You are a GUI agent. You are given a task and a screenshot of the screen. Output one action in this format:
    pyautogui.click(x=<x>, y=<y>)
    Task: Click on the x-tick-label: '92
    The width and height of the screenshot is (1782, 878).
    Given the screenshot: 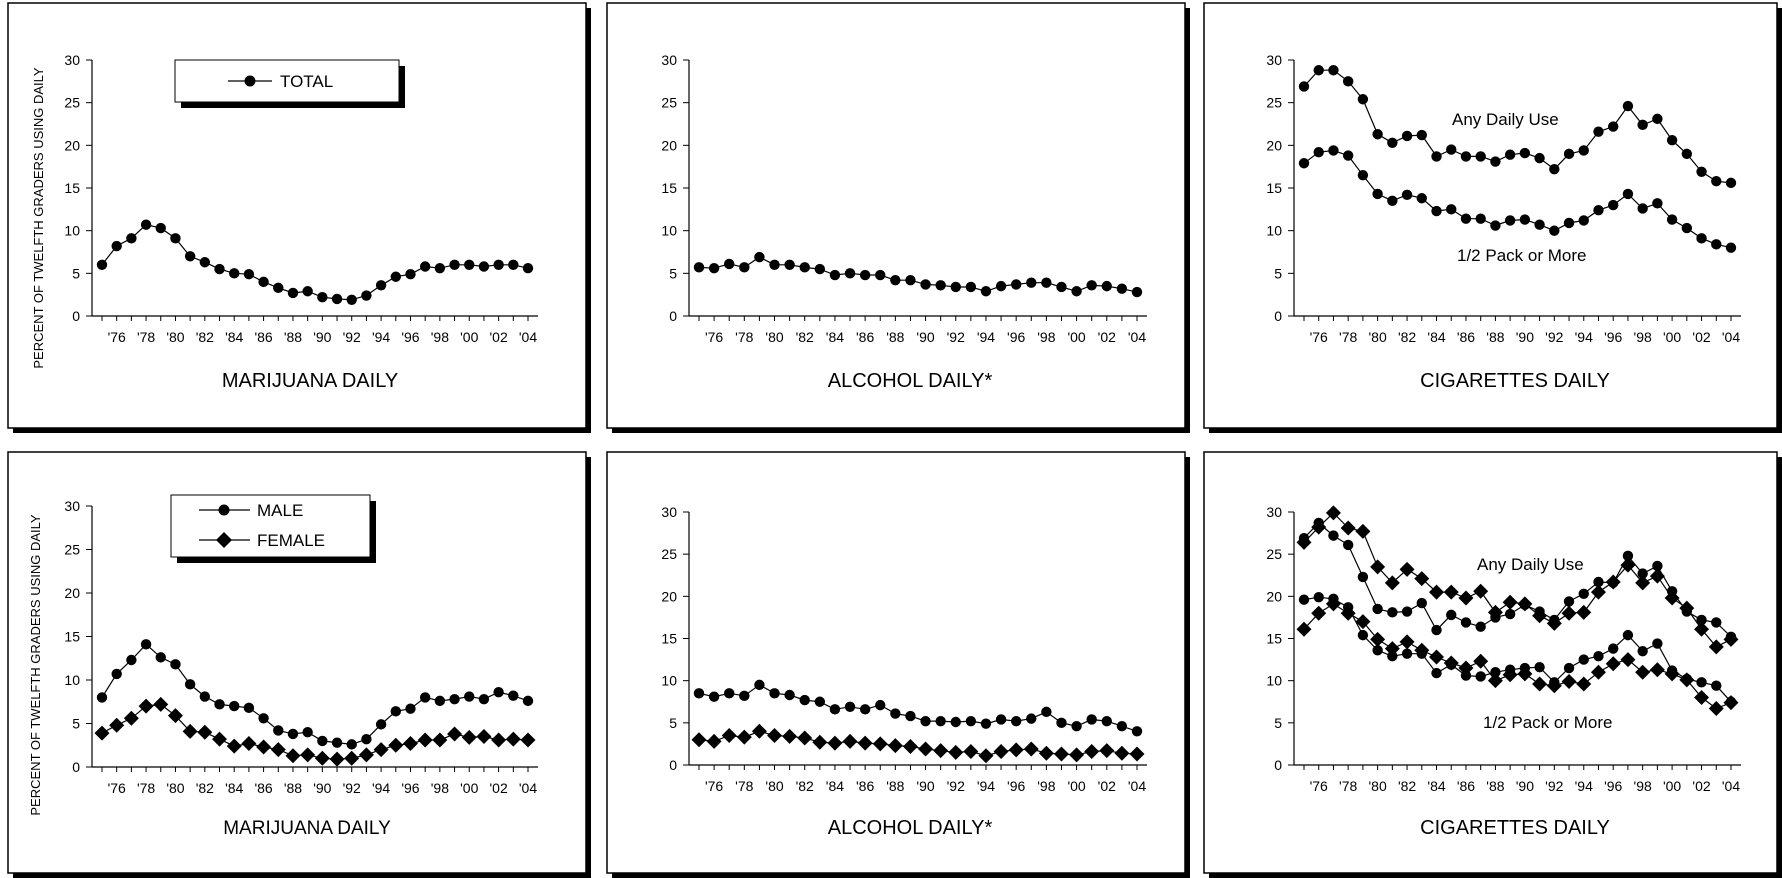 What is the action you would take?
    pyautogui.click(x=1554, y=337)
    